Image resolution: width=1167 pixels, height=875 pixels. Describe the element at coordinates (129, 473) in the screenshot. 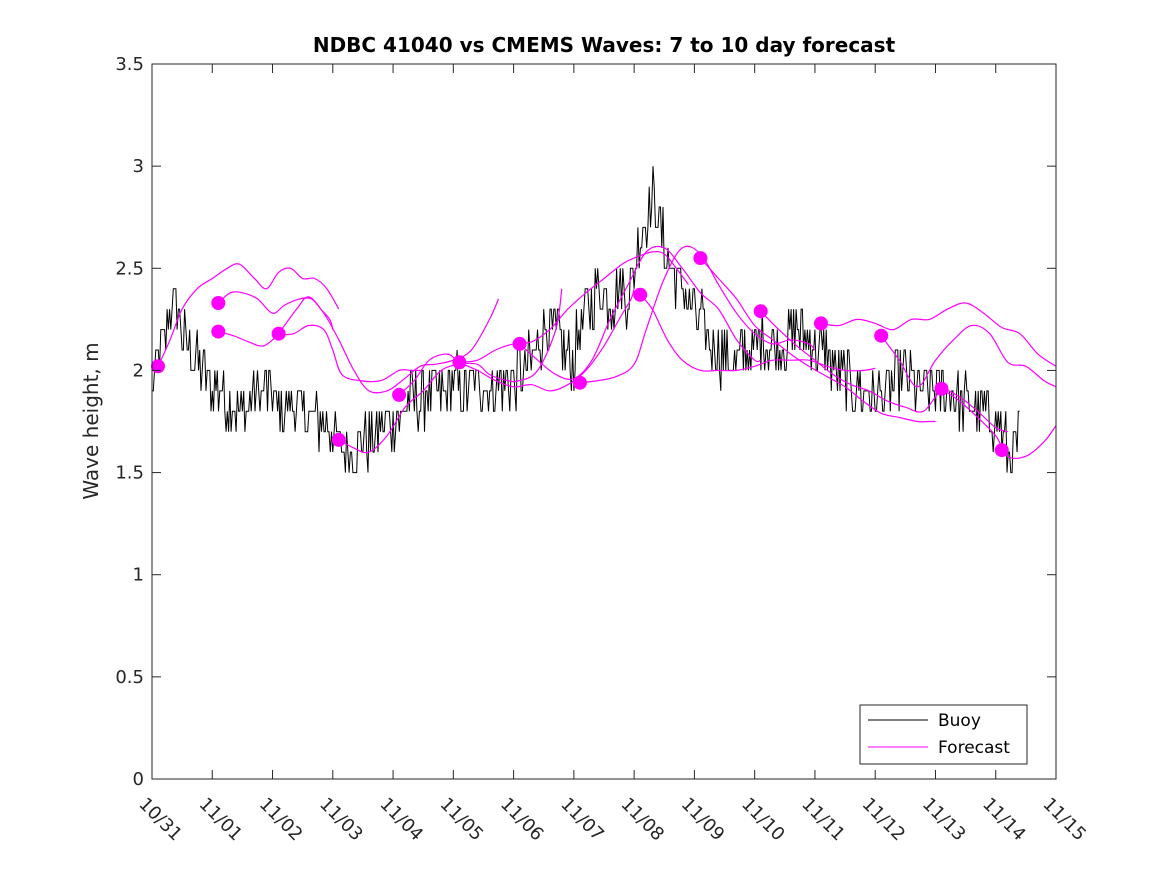

I see `y-tick-label: 1.5` at that location.